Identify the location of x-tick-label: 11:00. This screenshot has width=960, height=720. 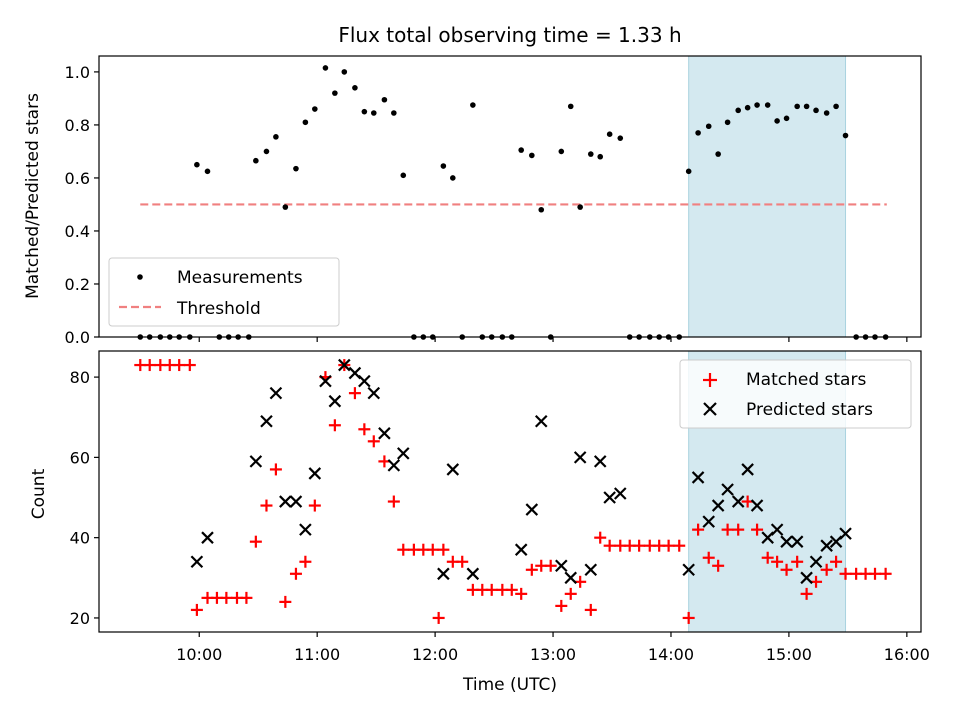
(317, 654).